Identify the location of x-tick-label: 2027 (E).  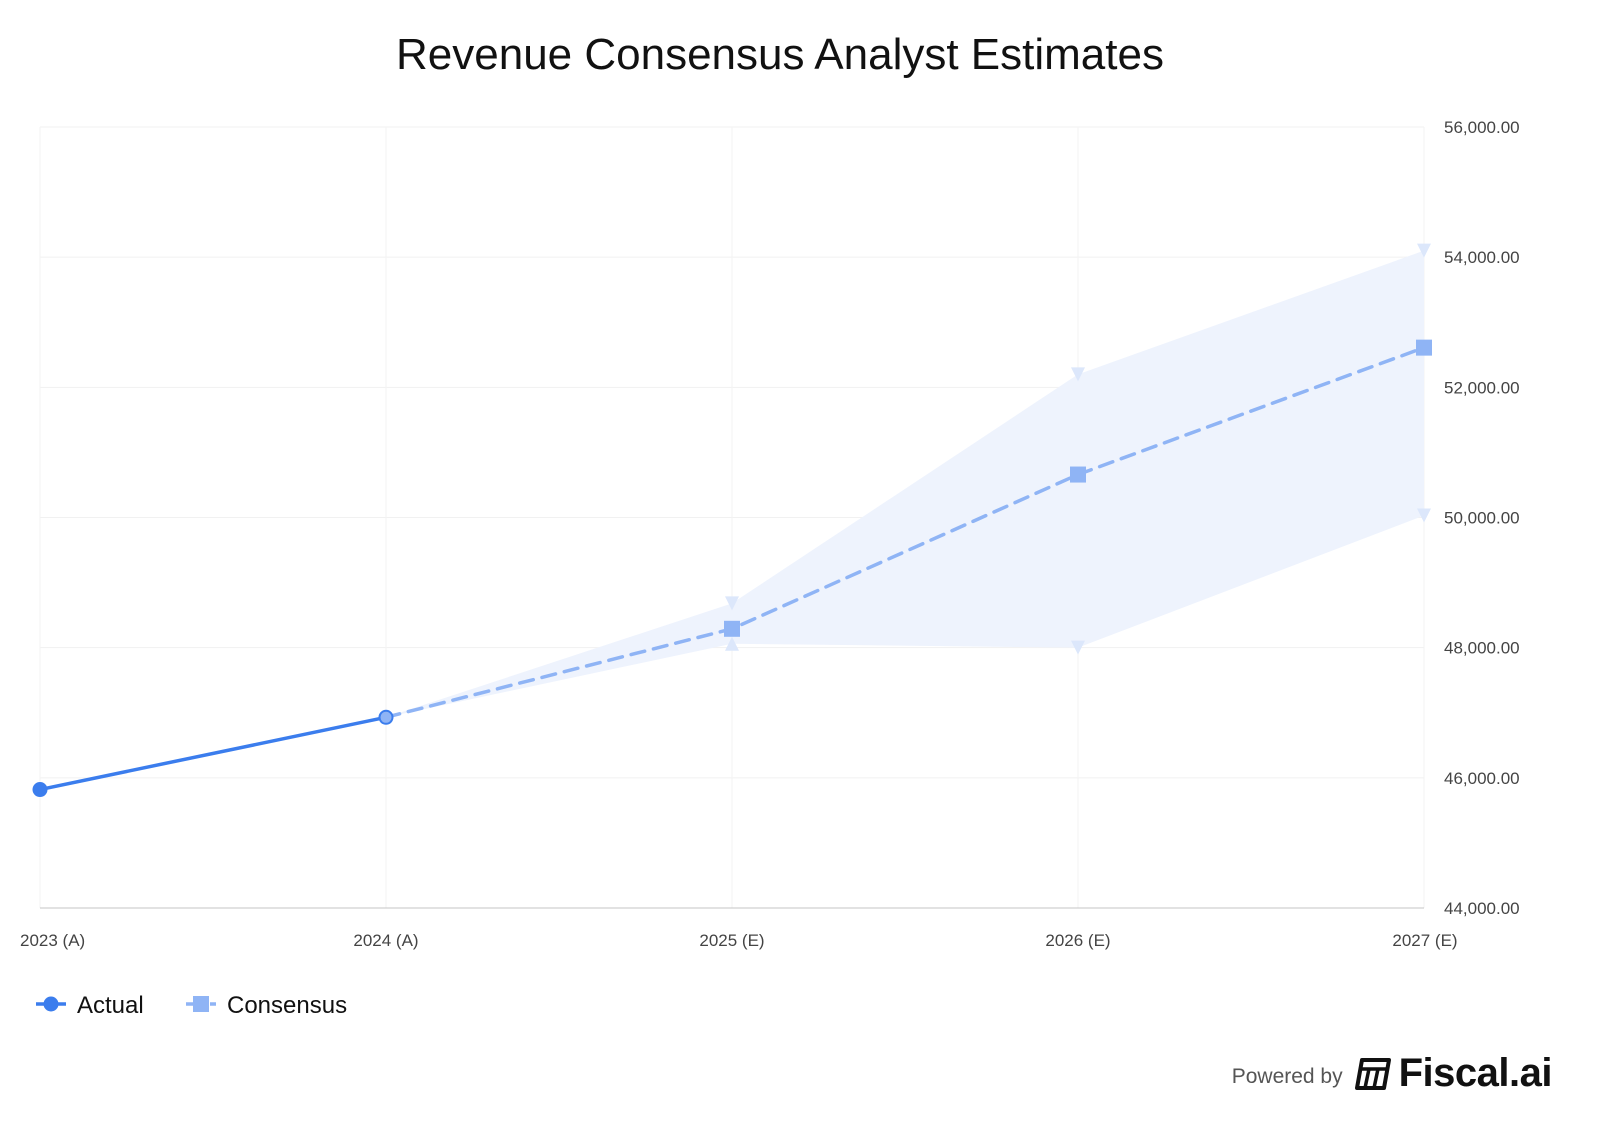
(1424, 940).